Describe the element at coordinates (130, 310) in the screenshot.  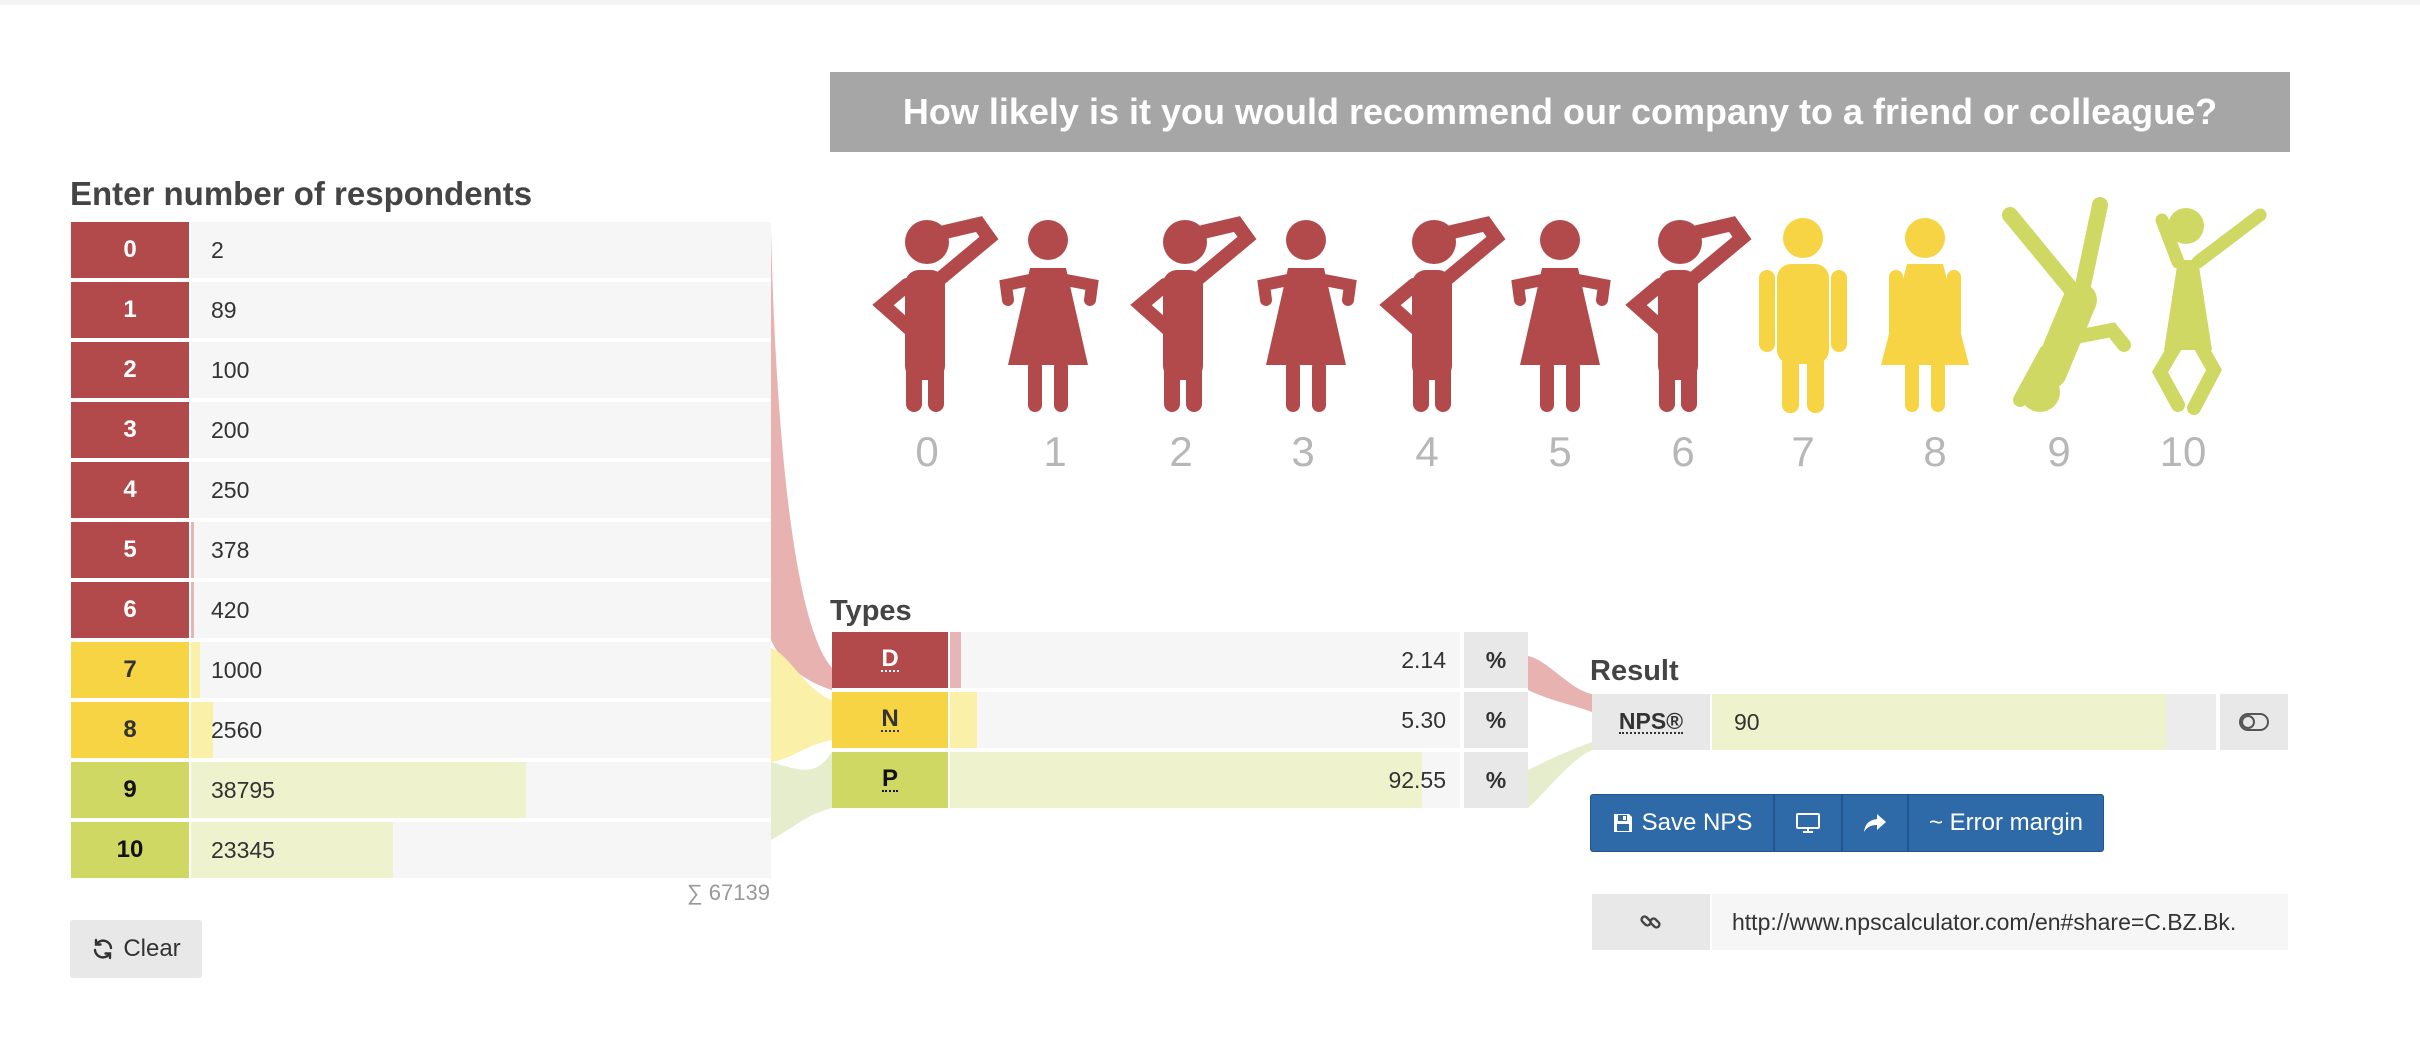
I see `score-label: 1` at that location.